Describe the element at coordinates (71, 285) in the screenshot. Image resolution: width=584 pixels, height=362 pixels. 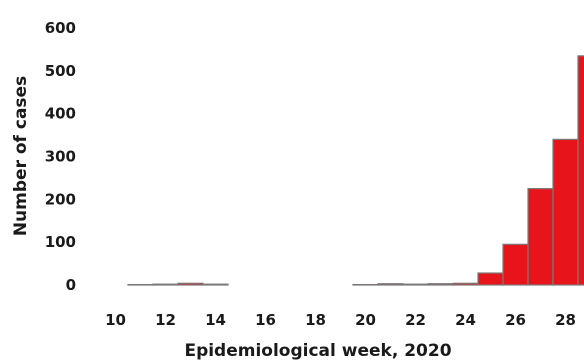
I see `y-tick-0: 0` at that location.